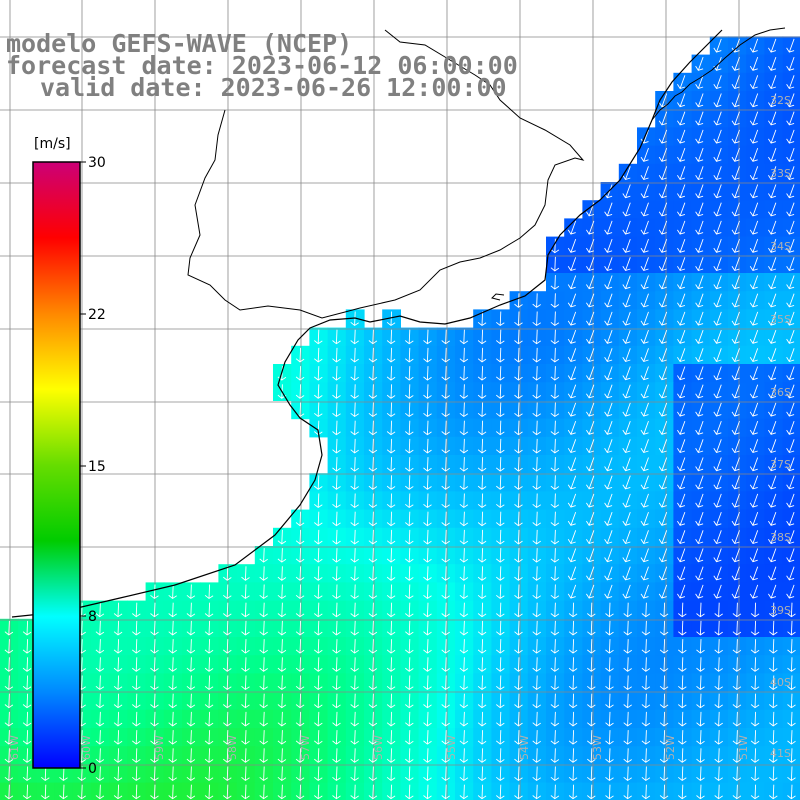 The width and height of the screenshot is (800, 800). I want to click on colorbar-tick-0: 0, so click(92, 769).